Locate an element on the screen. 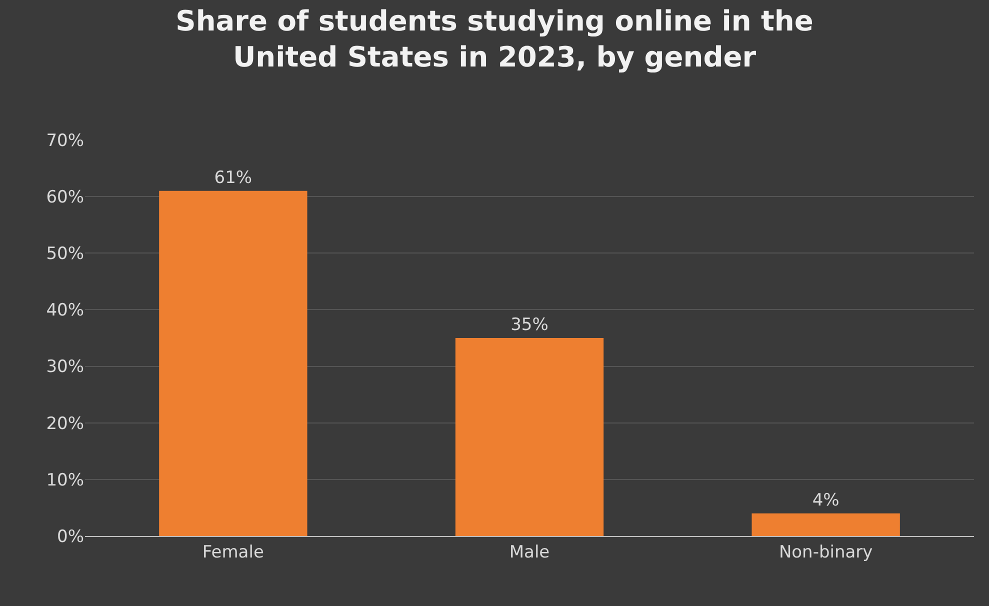 The height and width of the screenshot is (606, 989). y-tick-label: 20% is located at coordinates (65, 424).